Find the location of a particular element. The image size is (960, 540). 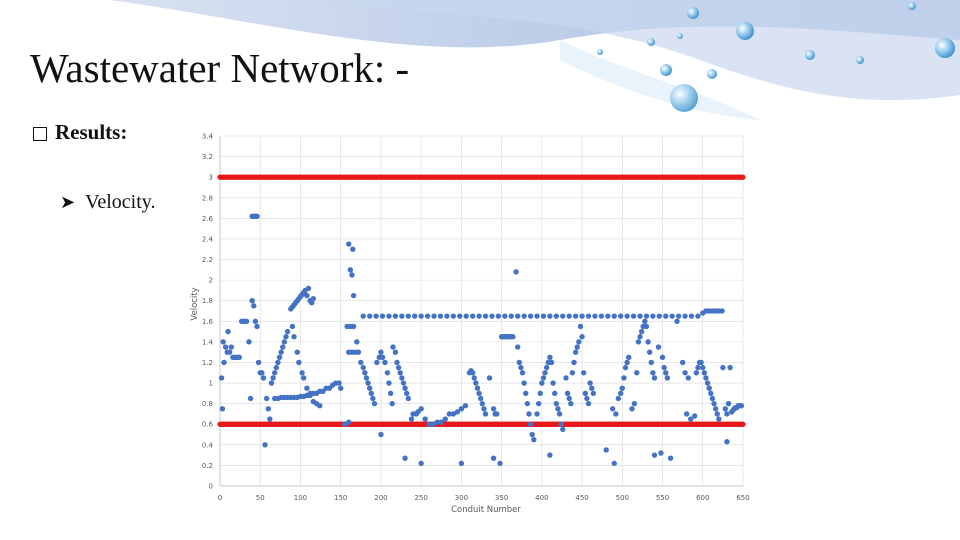

x-tick-label: 350 is located at coordinates (501, 498).